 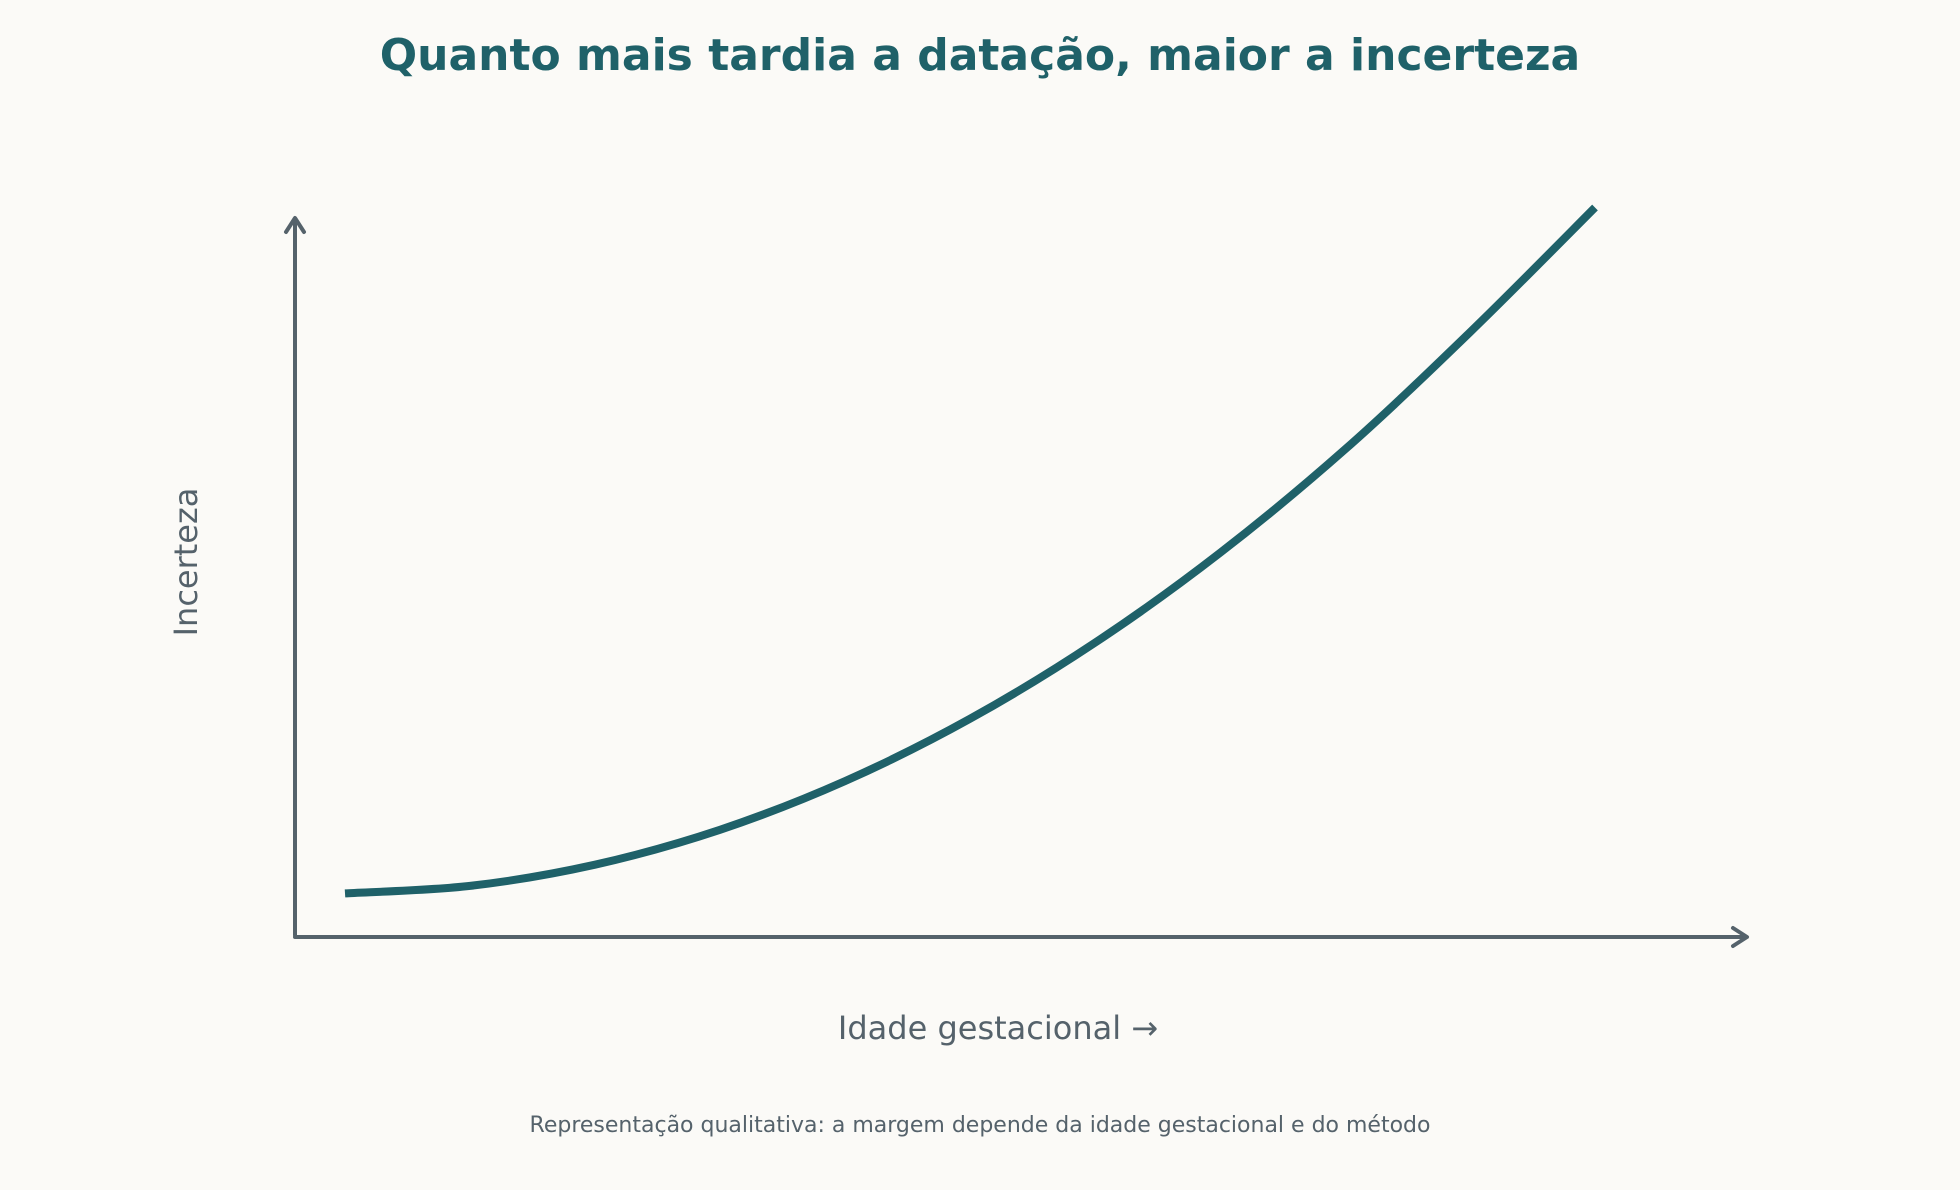 I want to click on x-axis-label: Idade gestacional →, so click(x=998, y=1028).